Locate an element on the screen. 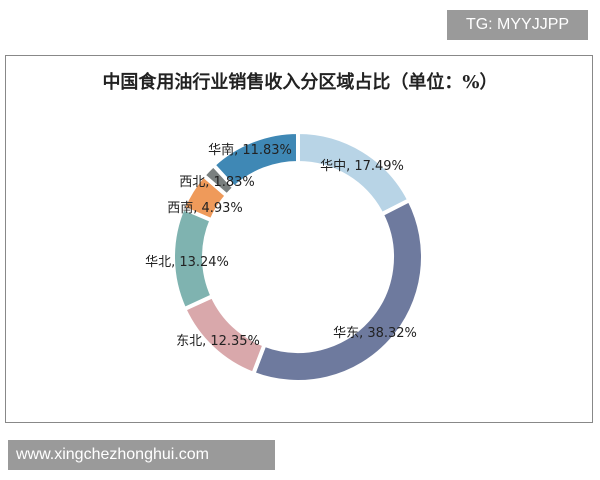  data-label: 华北, 13.24% is located at coordinates (187, 262).